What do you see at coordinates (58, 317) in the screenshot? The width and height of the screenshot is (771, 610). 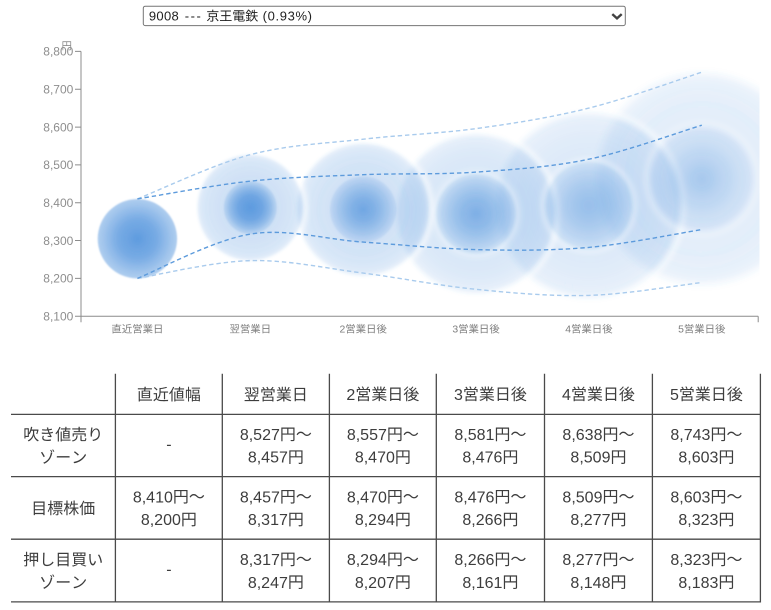 I see `svg-text: 8,100` at bounding box center [58, 317].